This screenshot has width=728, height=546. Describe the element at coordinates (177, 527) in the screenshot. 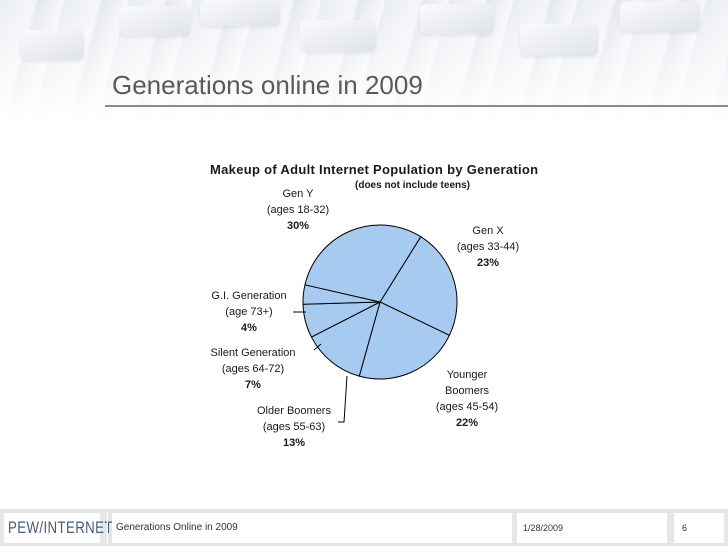

I see `footer-title: Generations Online in 2009` at that location.